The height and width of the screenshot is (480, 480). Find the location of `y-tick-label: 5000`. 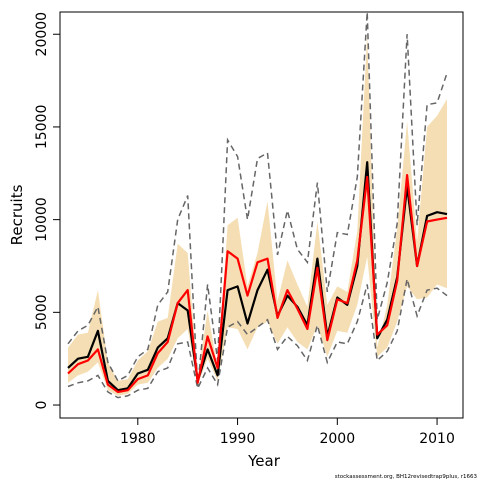

y-tick-label: 5000 is located at coordinates (42, 312).